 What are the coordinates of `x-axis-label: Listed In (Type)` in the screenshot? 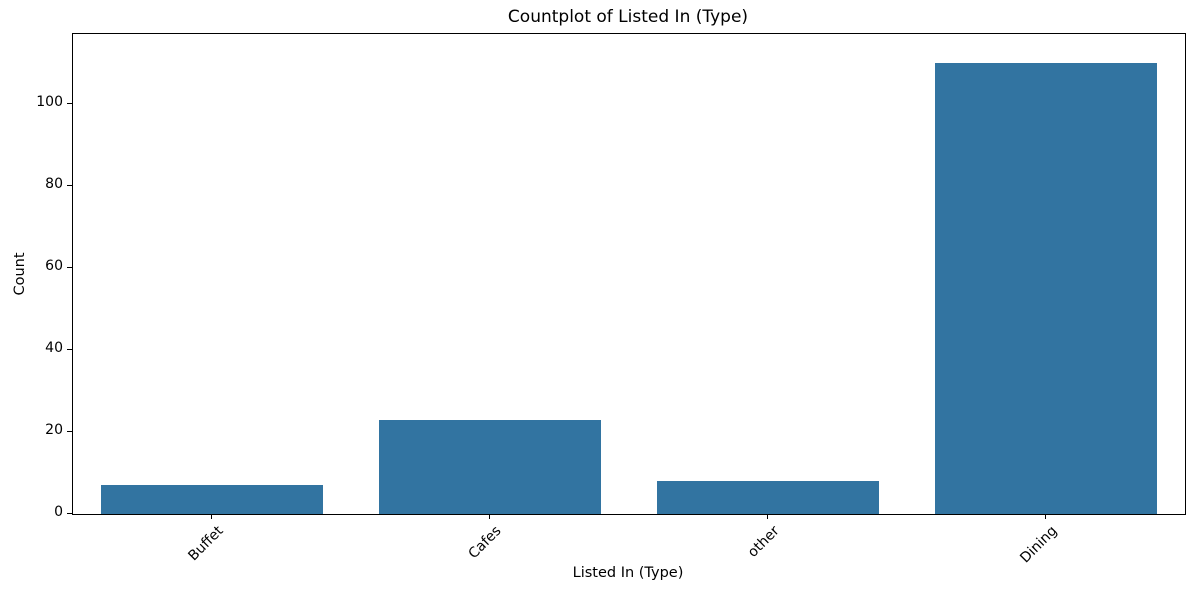 It's located at (628, 573).